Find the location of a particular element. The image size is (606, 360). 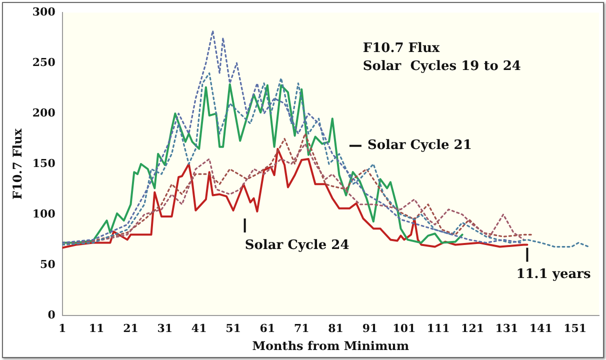

y-tick-label: 50 is located at coordinates (48, 264).